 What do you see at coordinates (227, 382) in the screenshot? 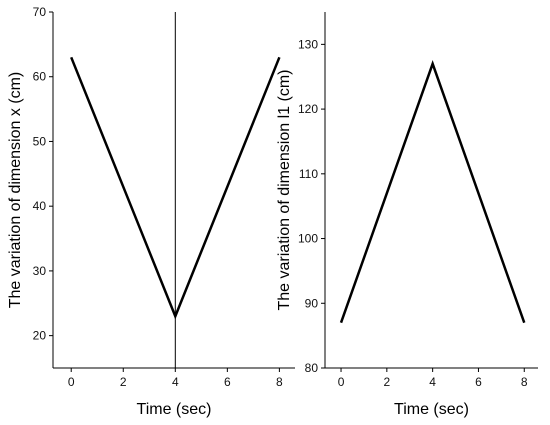
I see `left-x-tick-label: 6` at bounding box center [227, 382].